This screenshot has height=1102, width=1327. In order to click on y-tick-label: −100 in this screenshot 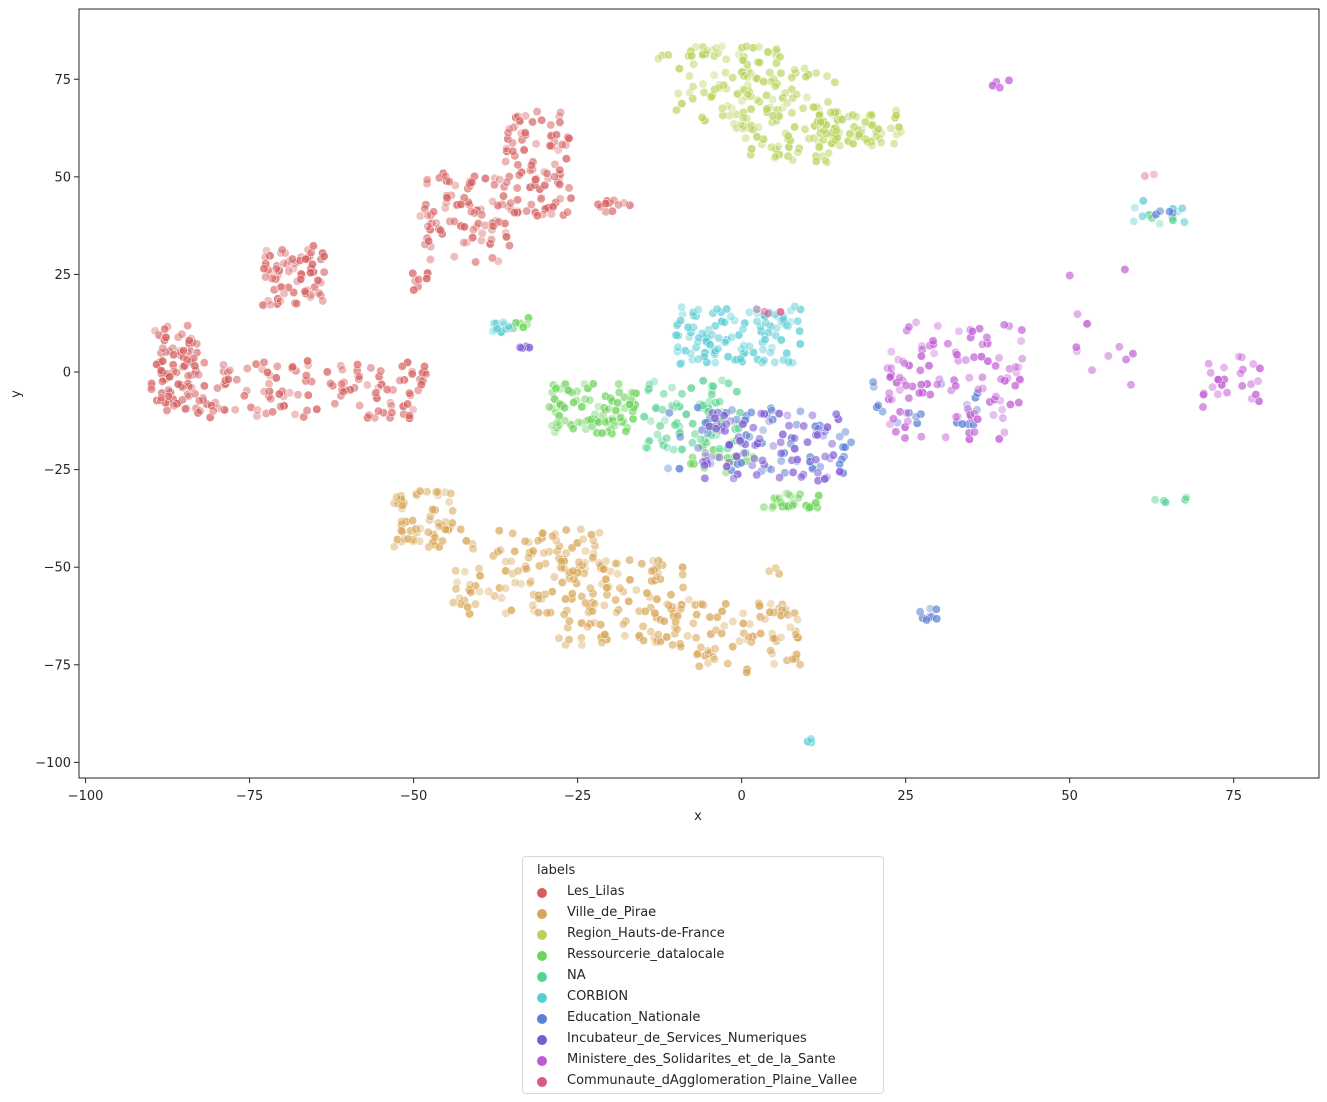, I will do `click(53, 763)`.